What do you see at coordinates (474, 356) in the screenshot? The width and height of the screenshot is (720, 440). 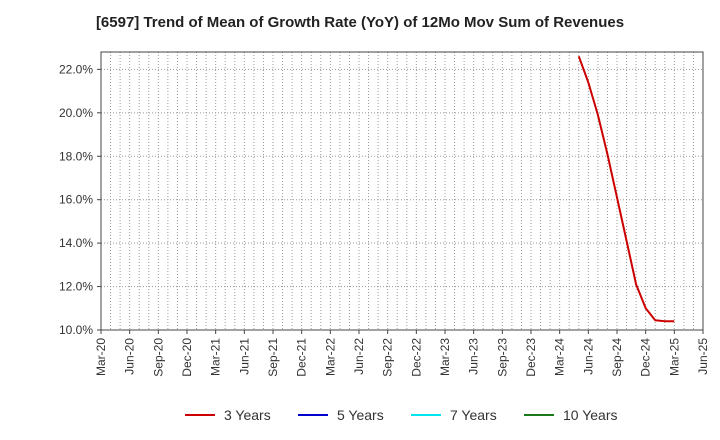 I see `x-tick-label: Jun-23` at bounding box center [474, 356].